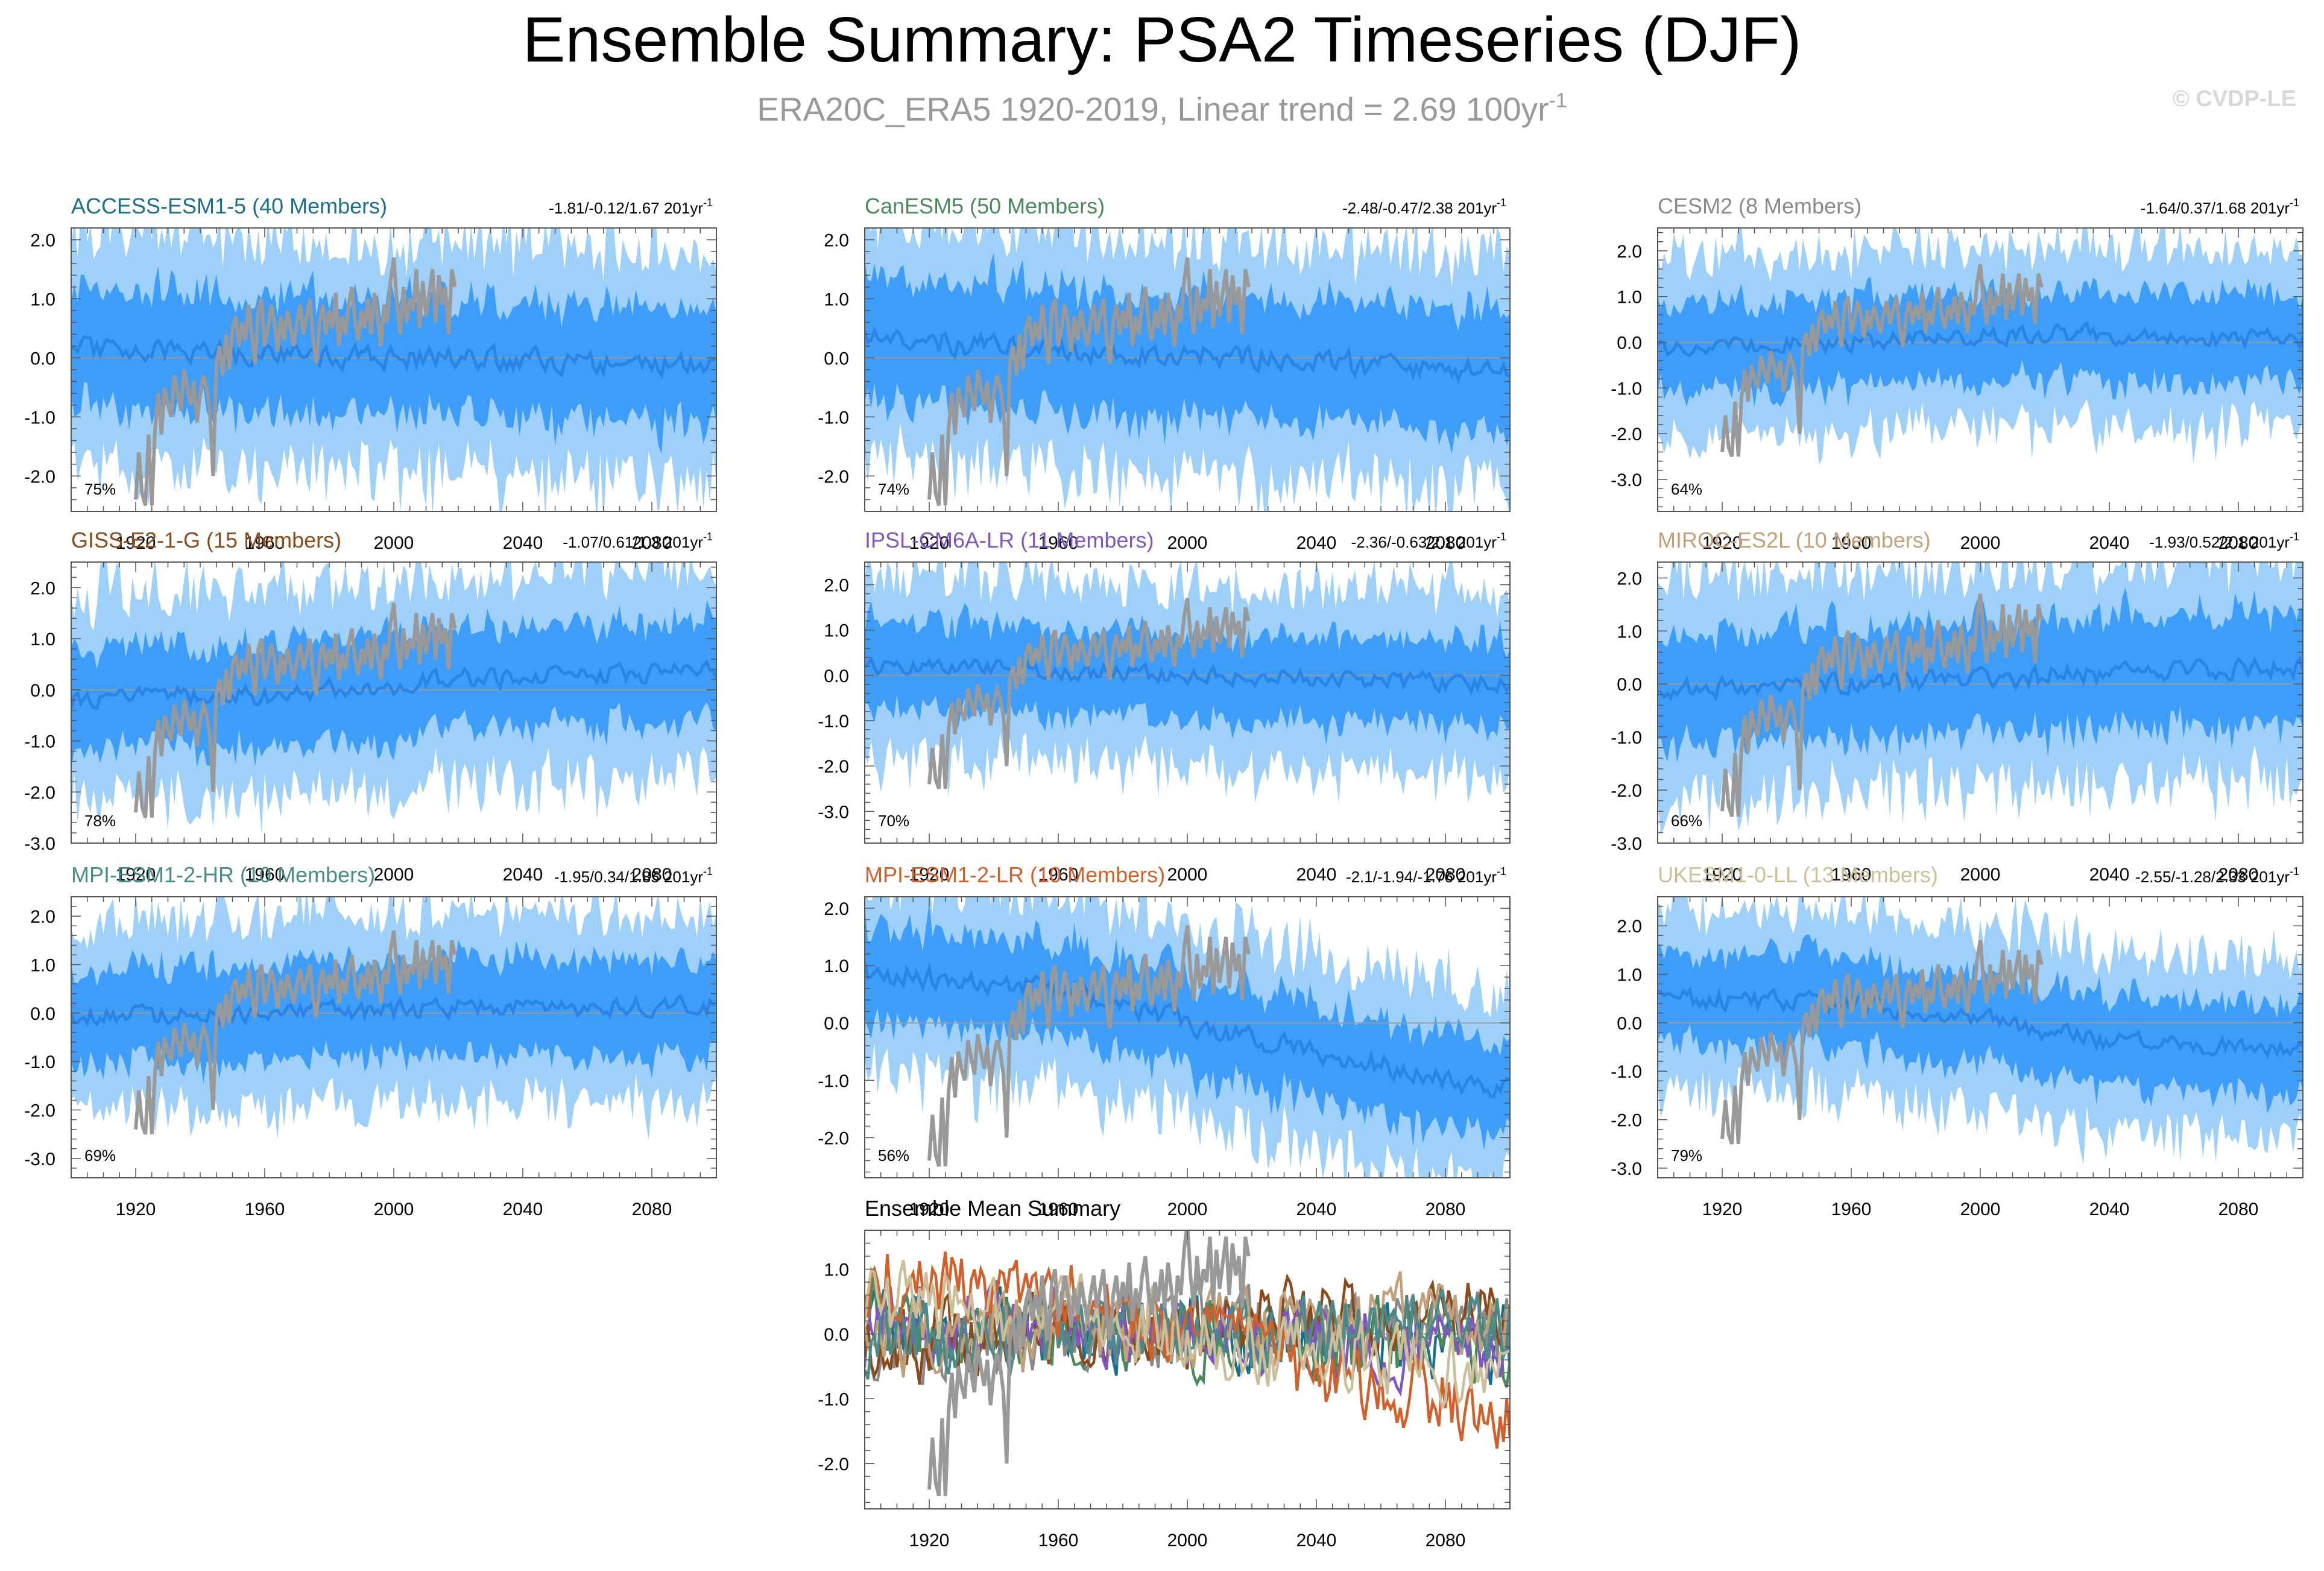 The image size is (2324, 1571). What do you see at coordinates (893, 489) in the screenshot?
I see `percent-label: 74%` at bounding box center [893, 489].